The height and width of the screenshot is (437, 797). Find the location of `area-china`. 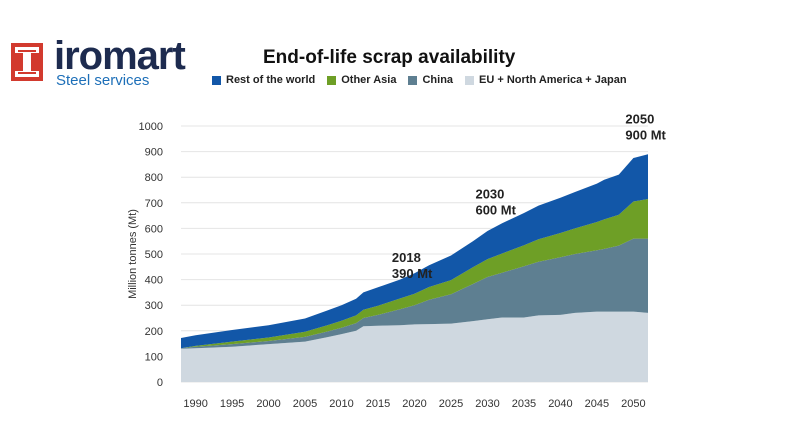

area-china is located at coordinates (414, 293).